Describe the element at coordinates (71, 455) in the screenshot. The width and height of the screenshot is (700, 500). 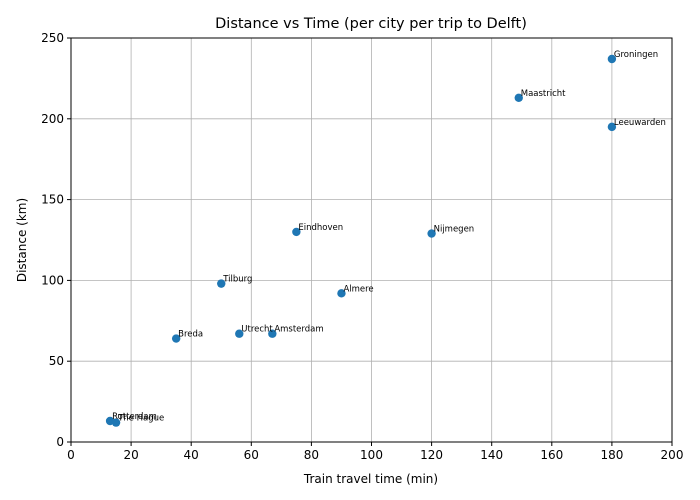
I see `x-tick-label: 0` at that location.